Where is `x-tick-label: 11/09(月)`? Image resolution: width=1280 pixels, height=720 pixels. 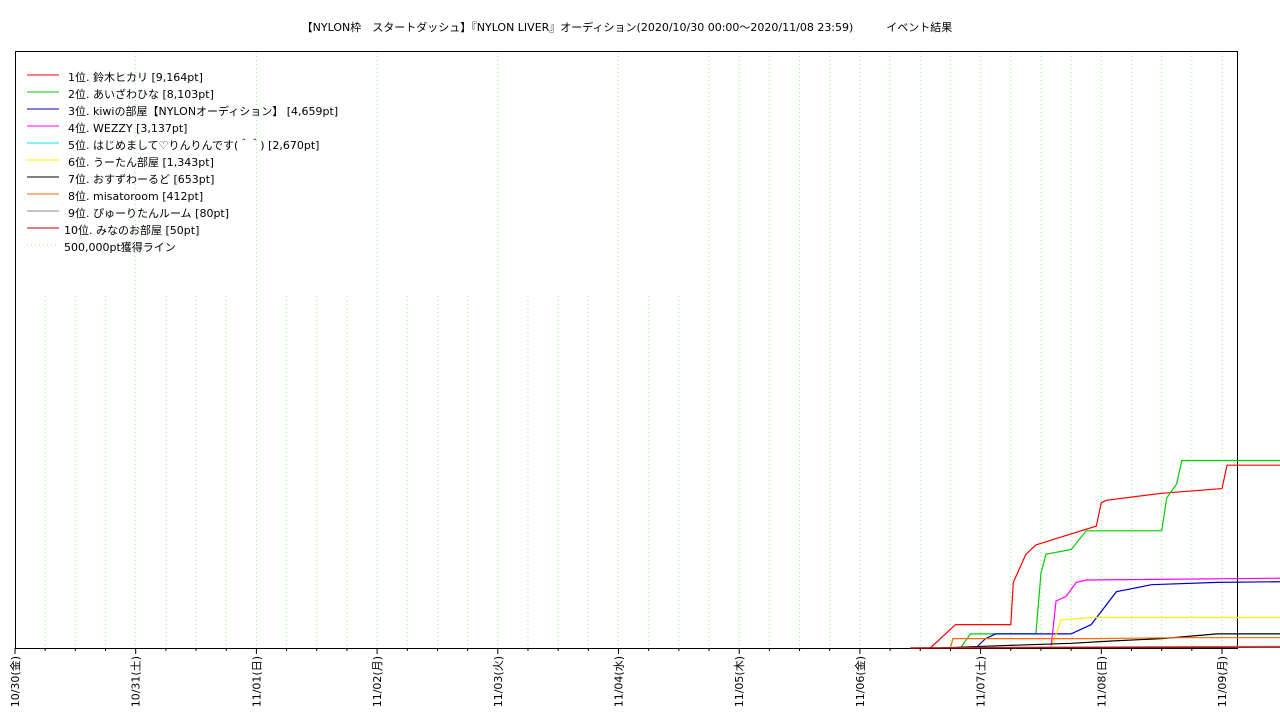
x-tick-label: 11/09(月) is located at coordinates (1222, 681).